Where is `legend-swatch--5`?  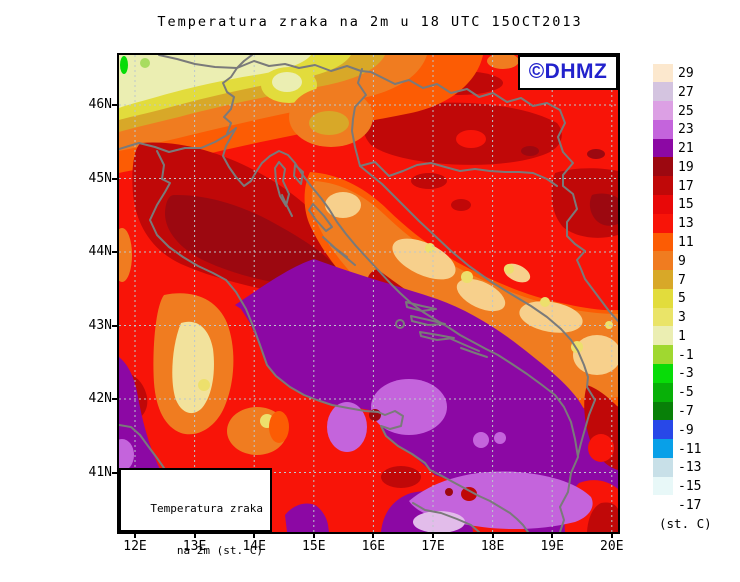 legend-swatch--5 is located at coordinates (663, 392).